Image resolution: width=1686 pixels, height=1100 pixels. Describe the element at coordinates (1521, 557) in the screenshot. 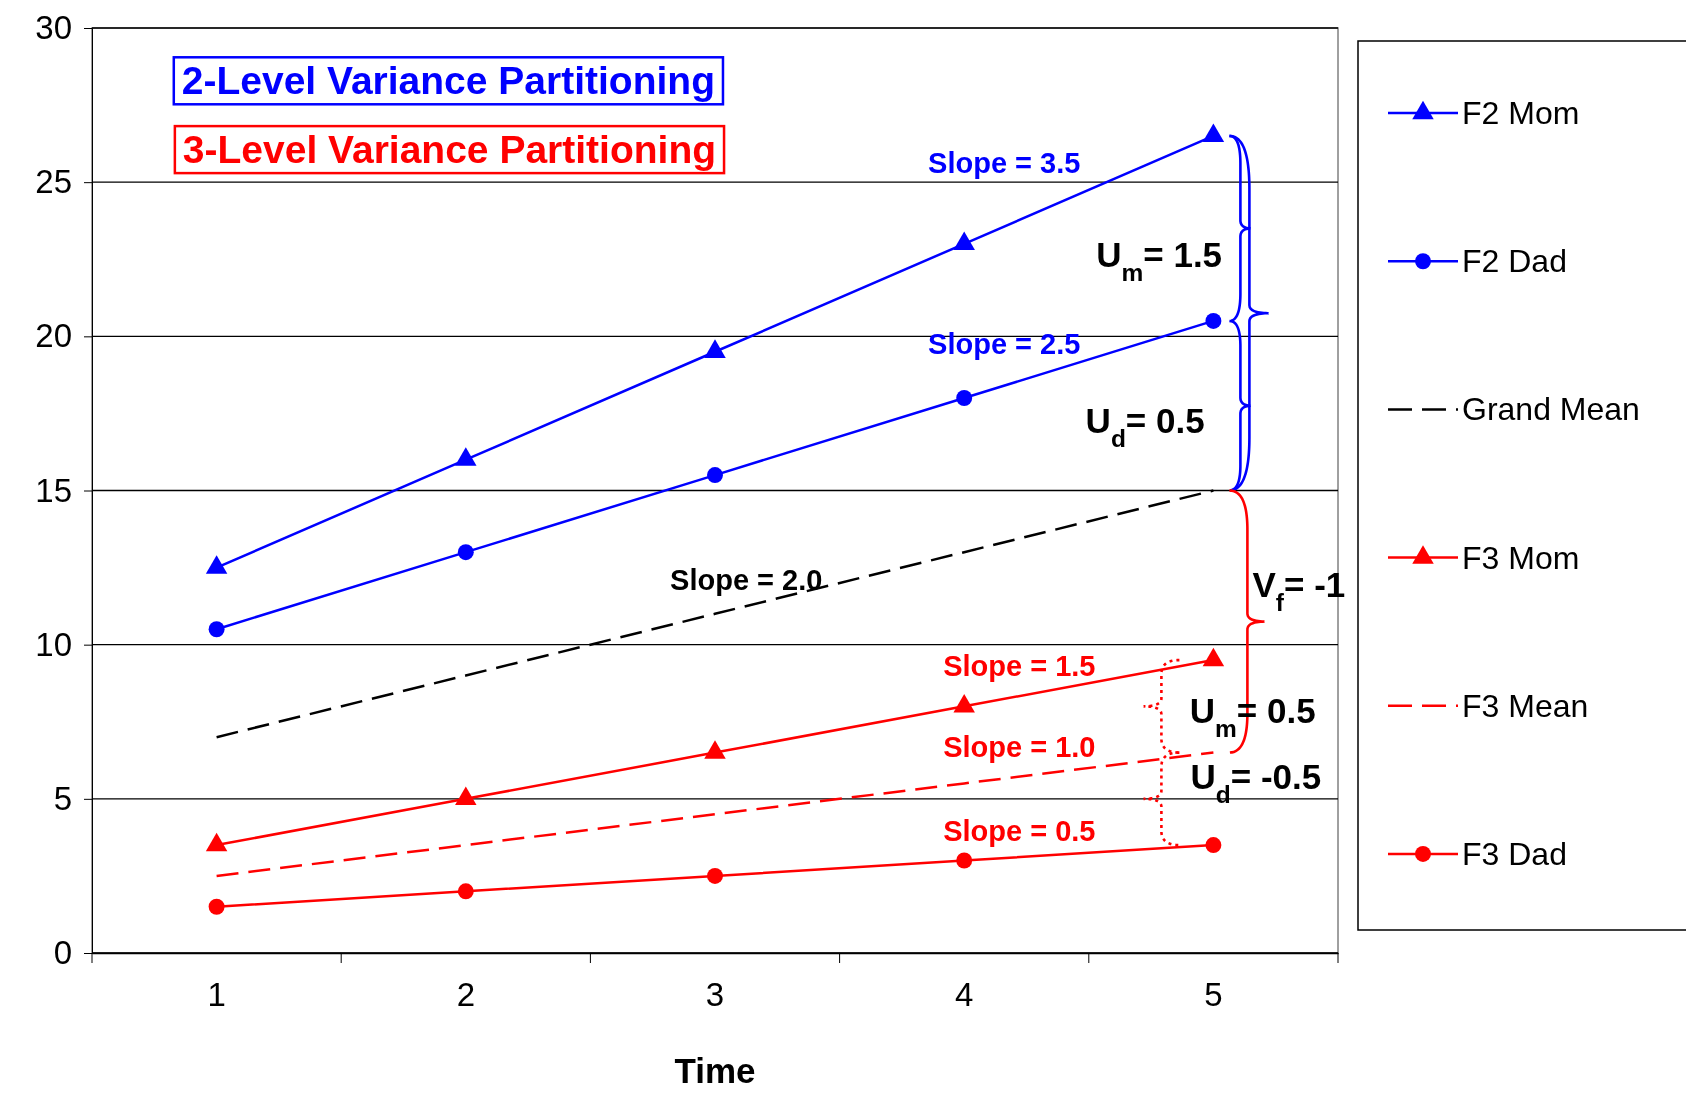

I see `legend-label: F3 Mom` at that location.